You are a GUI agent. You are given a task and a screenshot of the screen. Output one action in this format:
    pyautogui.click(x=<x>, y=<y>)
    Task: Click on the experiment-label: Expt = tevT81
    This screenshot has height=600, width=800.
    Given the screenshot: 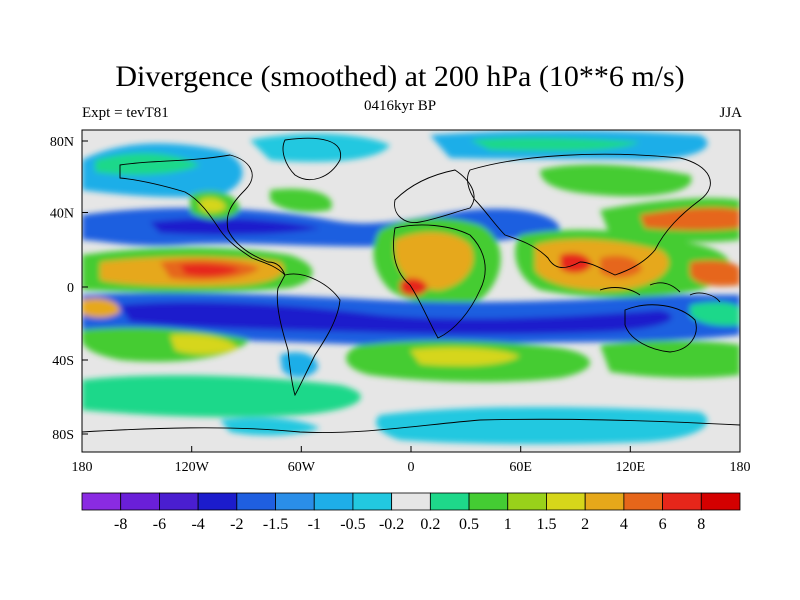 What is the action you would take?
    pyautogui.click(x=125, y=113)
    